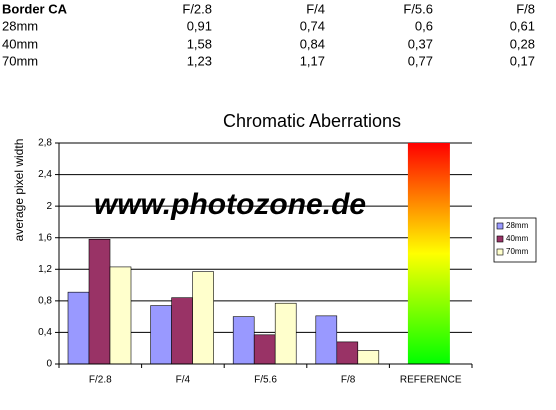  What do you see at coordinates (312, 60) in the screenshot?
I see `table-cell: 1,17` at bounding box center [312, 60].